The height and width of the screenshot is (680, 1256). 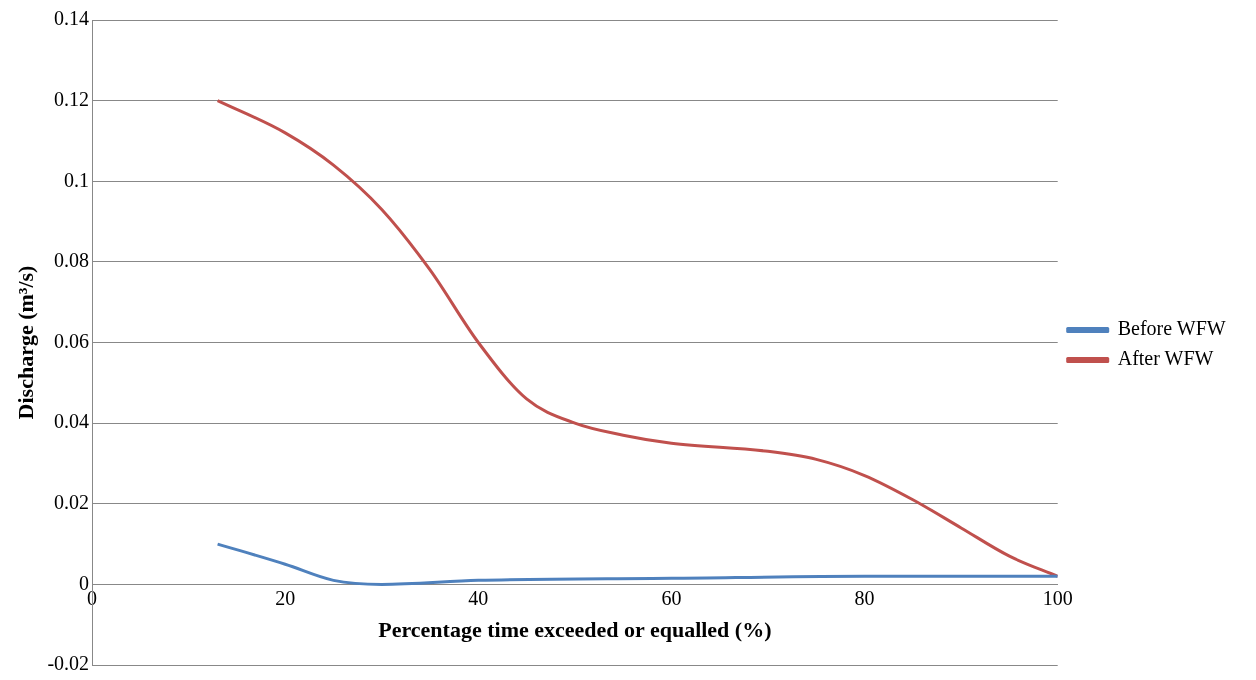 What do you see at coordinates (637, 564) in the screenshot?
I see `line-series` at bounding box center [637, 564].